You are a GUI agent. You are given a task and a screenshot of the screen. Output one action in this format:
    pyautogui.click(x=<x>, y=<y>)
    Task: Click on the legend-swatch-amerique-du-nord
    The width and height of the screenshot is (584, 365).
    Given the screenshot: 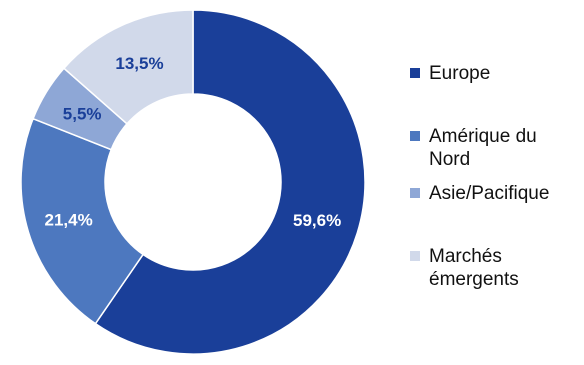 What is the action you would take?
    pyautogui.click(x=415, y=136)
    